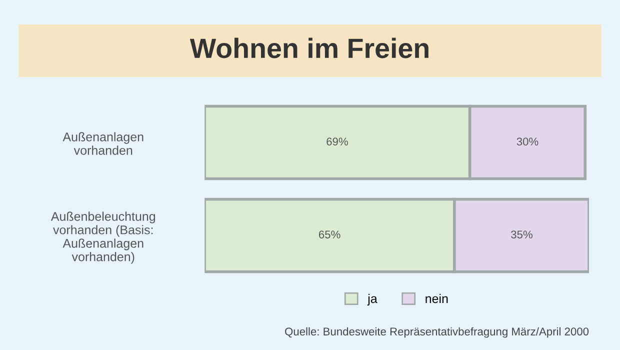  I want to click on data-label: 65%, so click(329, 234).